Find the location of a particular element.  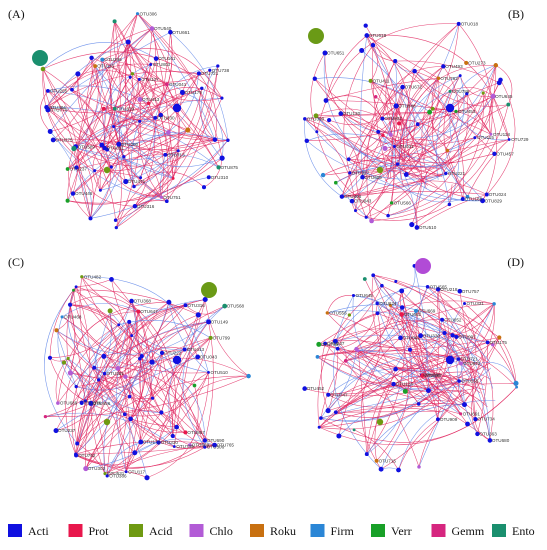

edge-layer is located at coordinates (410, 125).